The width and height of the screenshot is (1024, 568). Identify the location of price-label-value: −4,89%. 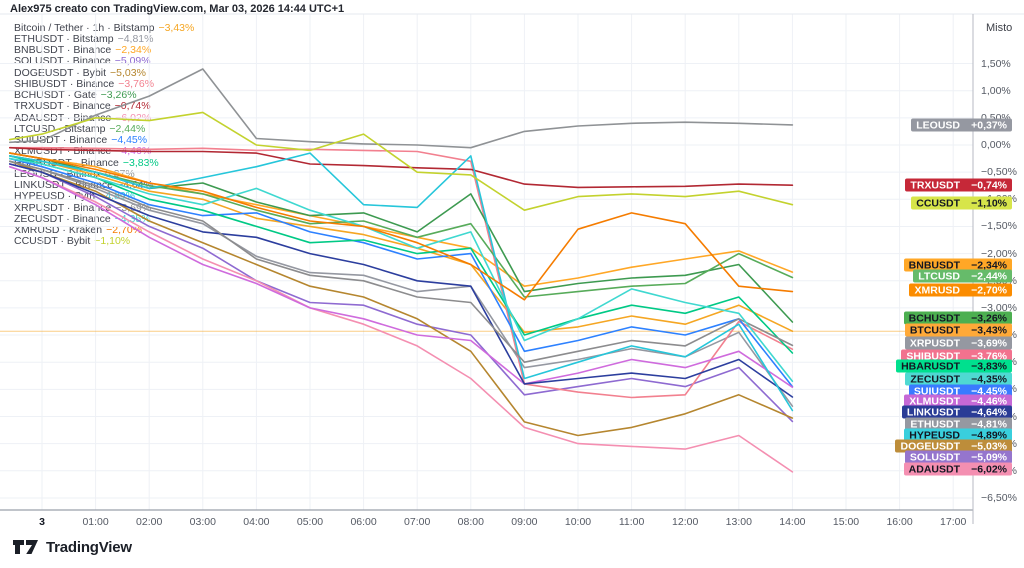
(989, 435).